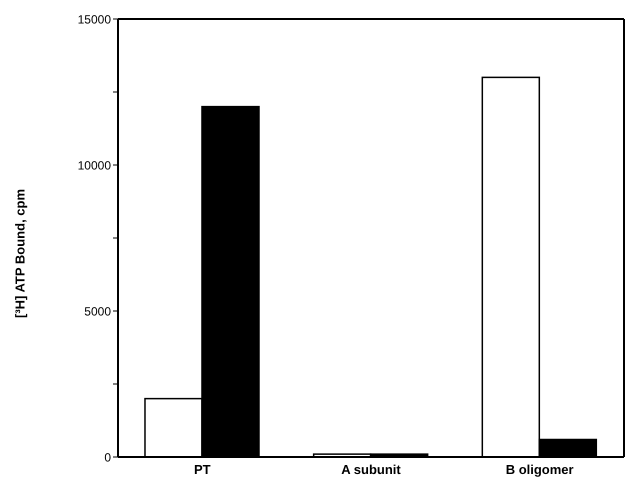 The width and height of the screenshot is (636, 493). I want to click on x-tick-label: PT, so click(202, 470).